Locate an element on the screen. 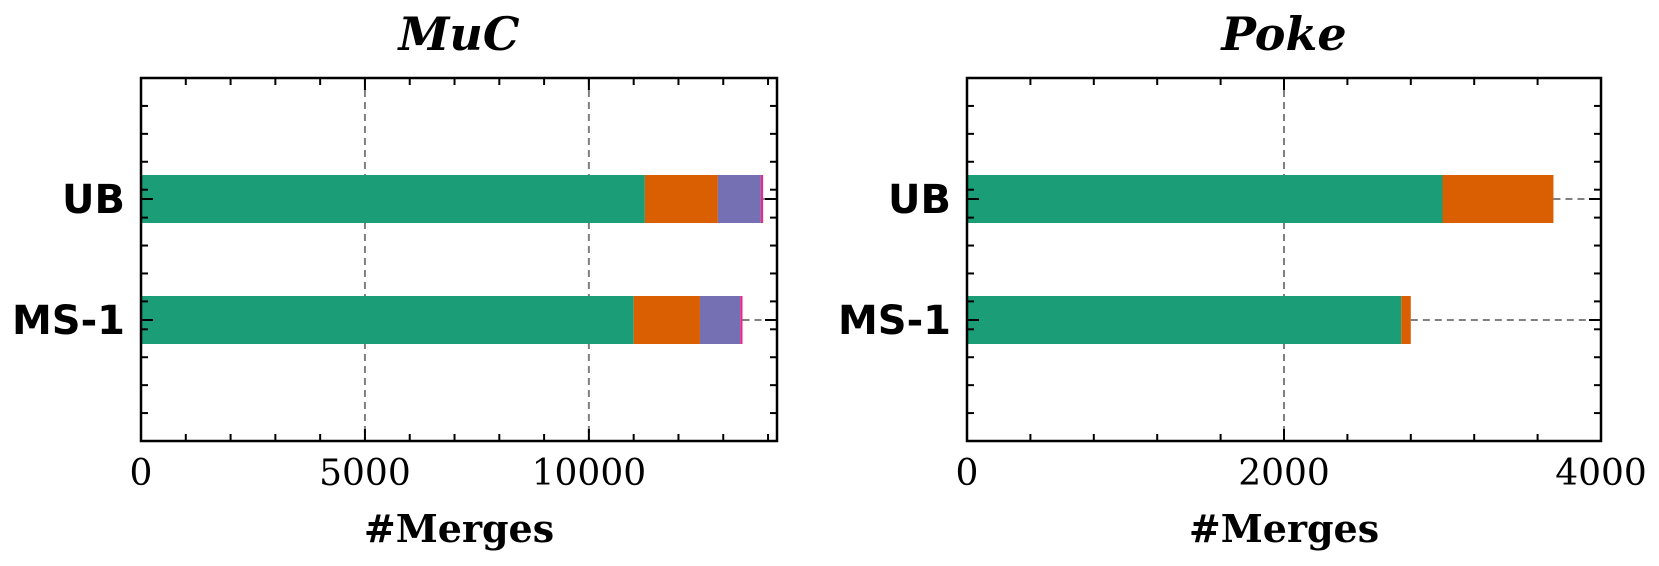 The height and width of the screenshot is (566, 1659). x-tick-label: 2000 is located at coordinates (1284, 473).